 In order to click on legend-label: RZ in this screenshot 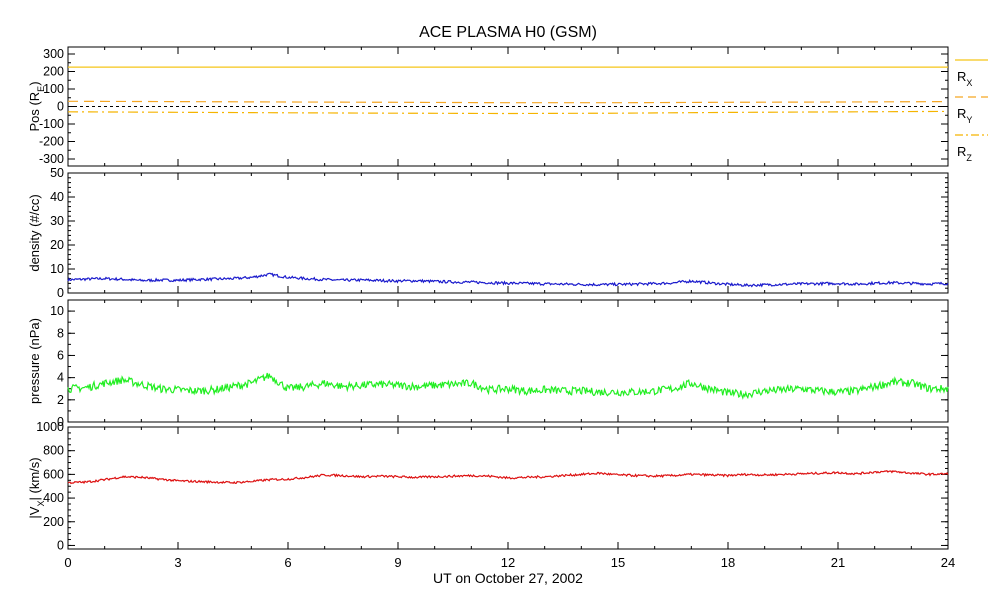, I will do `click(964, 153)`.